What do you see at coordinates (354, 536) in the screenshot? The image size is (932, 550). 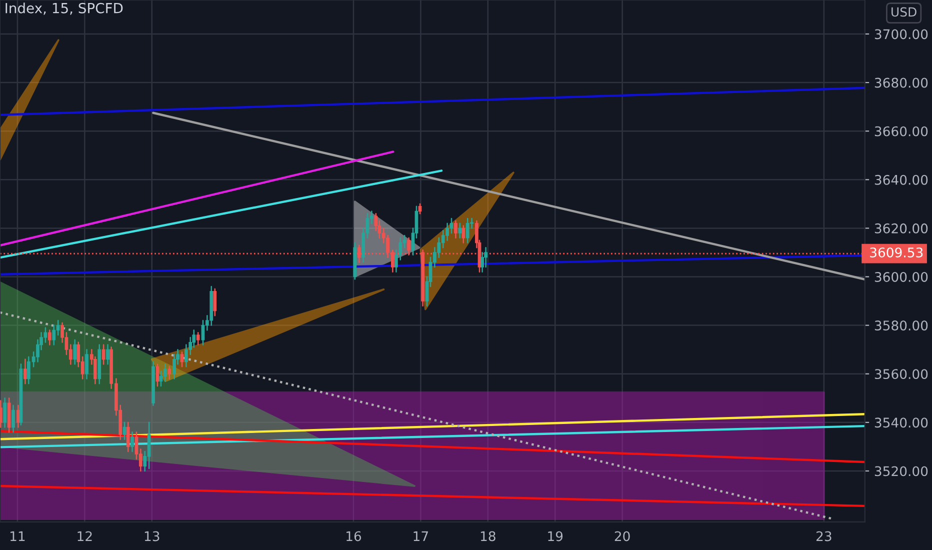 I see `x-tick-label: 16` at bounding box center [354, 536].